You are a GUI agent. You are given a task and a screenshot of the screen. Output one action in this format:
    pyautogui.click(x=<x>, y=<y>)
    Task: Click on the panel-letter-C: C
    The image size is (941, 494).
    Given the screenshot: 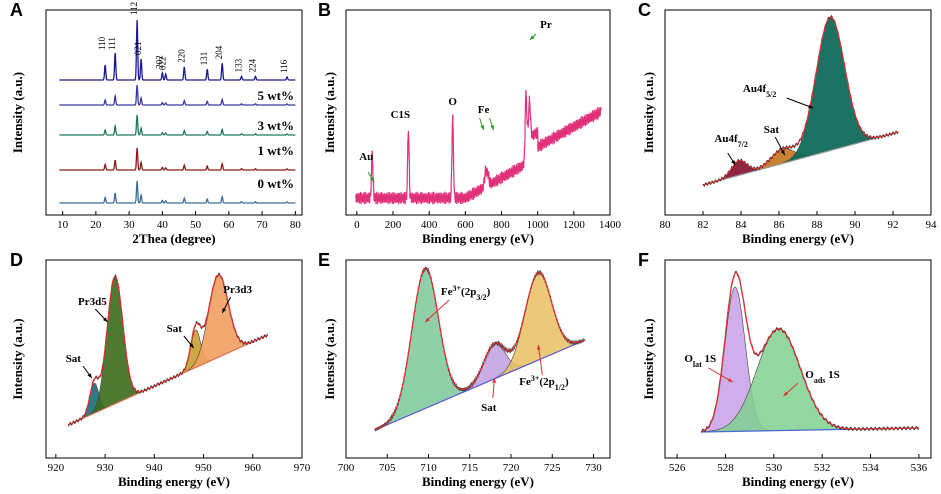 What is the action you would take?
    pyautogui.click(x=644, y=10)
    